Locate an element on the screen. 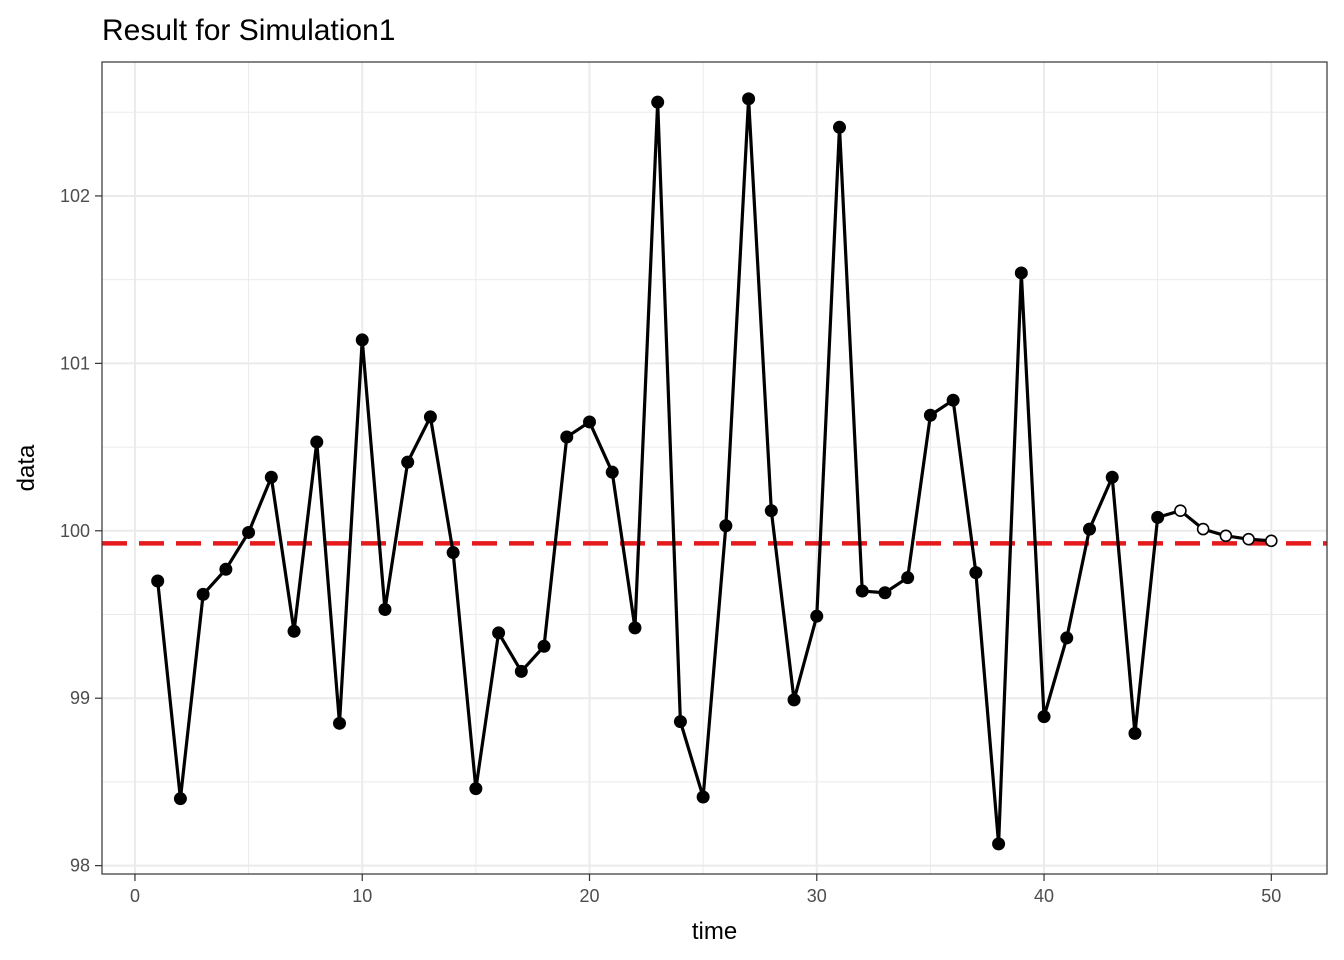 The height and width of the screenshot is (960, 1344). x-tick-label: 40 is located at coordinates (1044, 896).